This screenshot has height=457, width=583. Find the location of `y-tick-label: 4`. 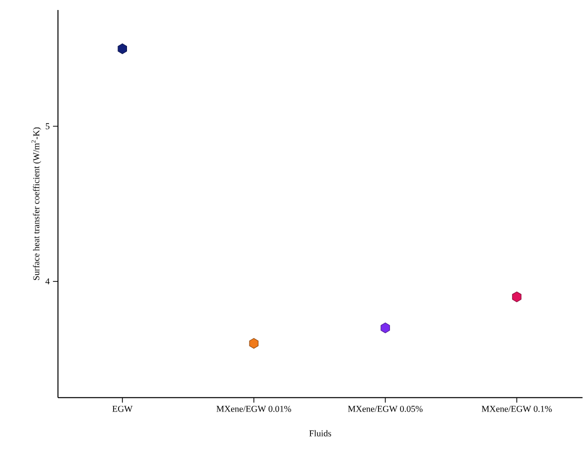

y-tick-label: 4 is located at coordinates (47, 281).